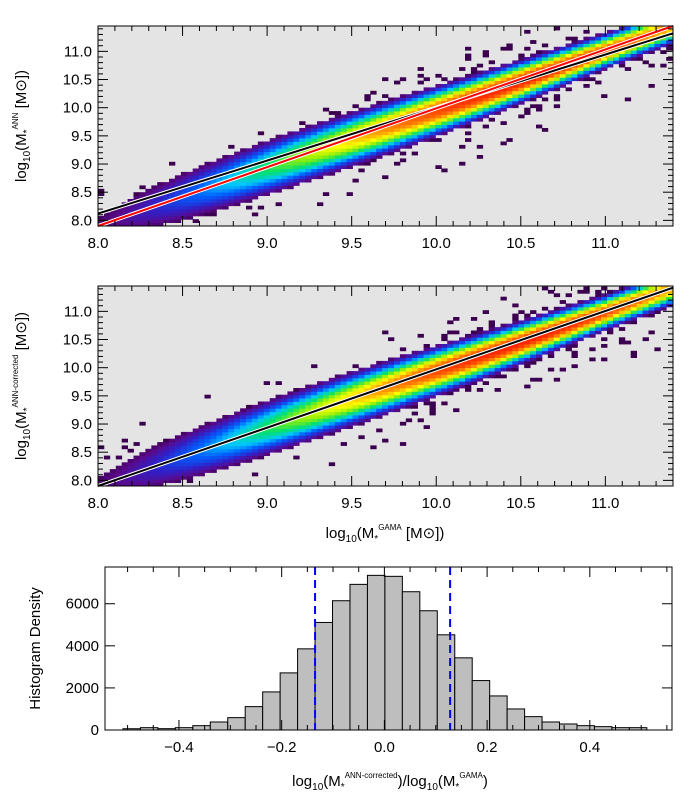  What do you see at coordinates (77, 368) in the screenshot?
I see `y-tick-label: 10.0` at bounding box center [77, 368].